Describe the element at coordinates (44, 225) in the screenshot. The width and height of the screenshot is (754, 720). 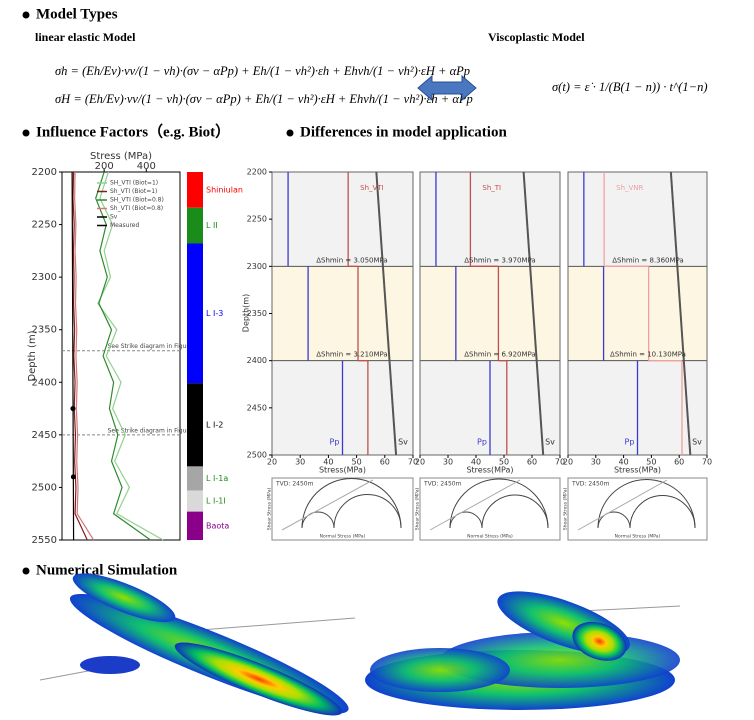
I see `y-tick-label: 2250` at that location.